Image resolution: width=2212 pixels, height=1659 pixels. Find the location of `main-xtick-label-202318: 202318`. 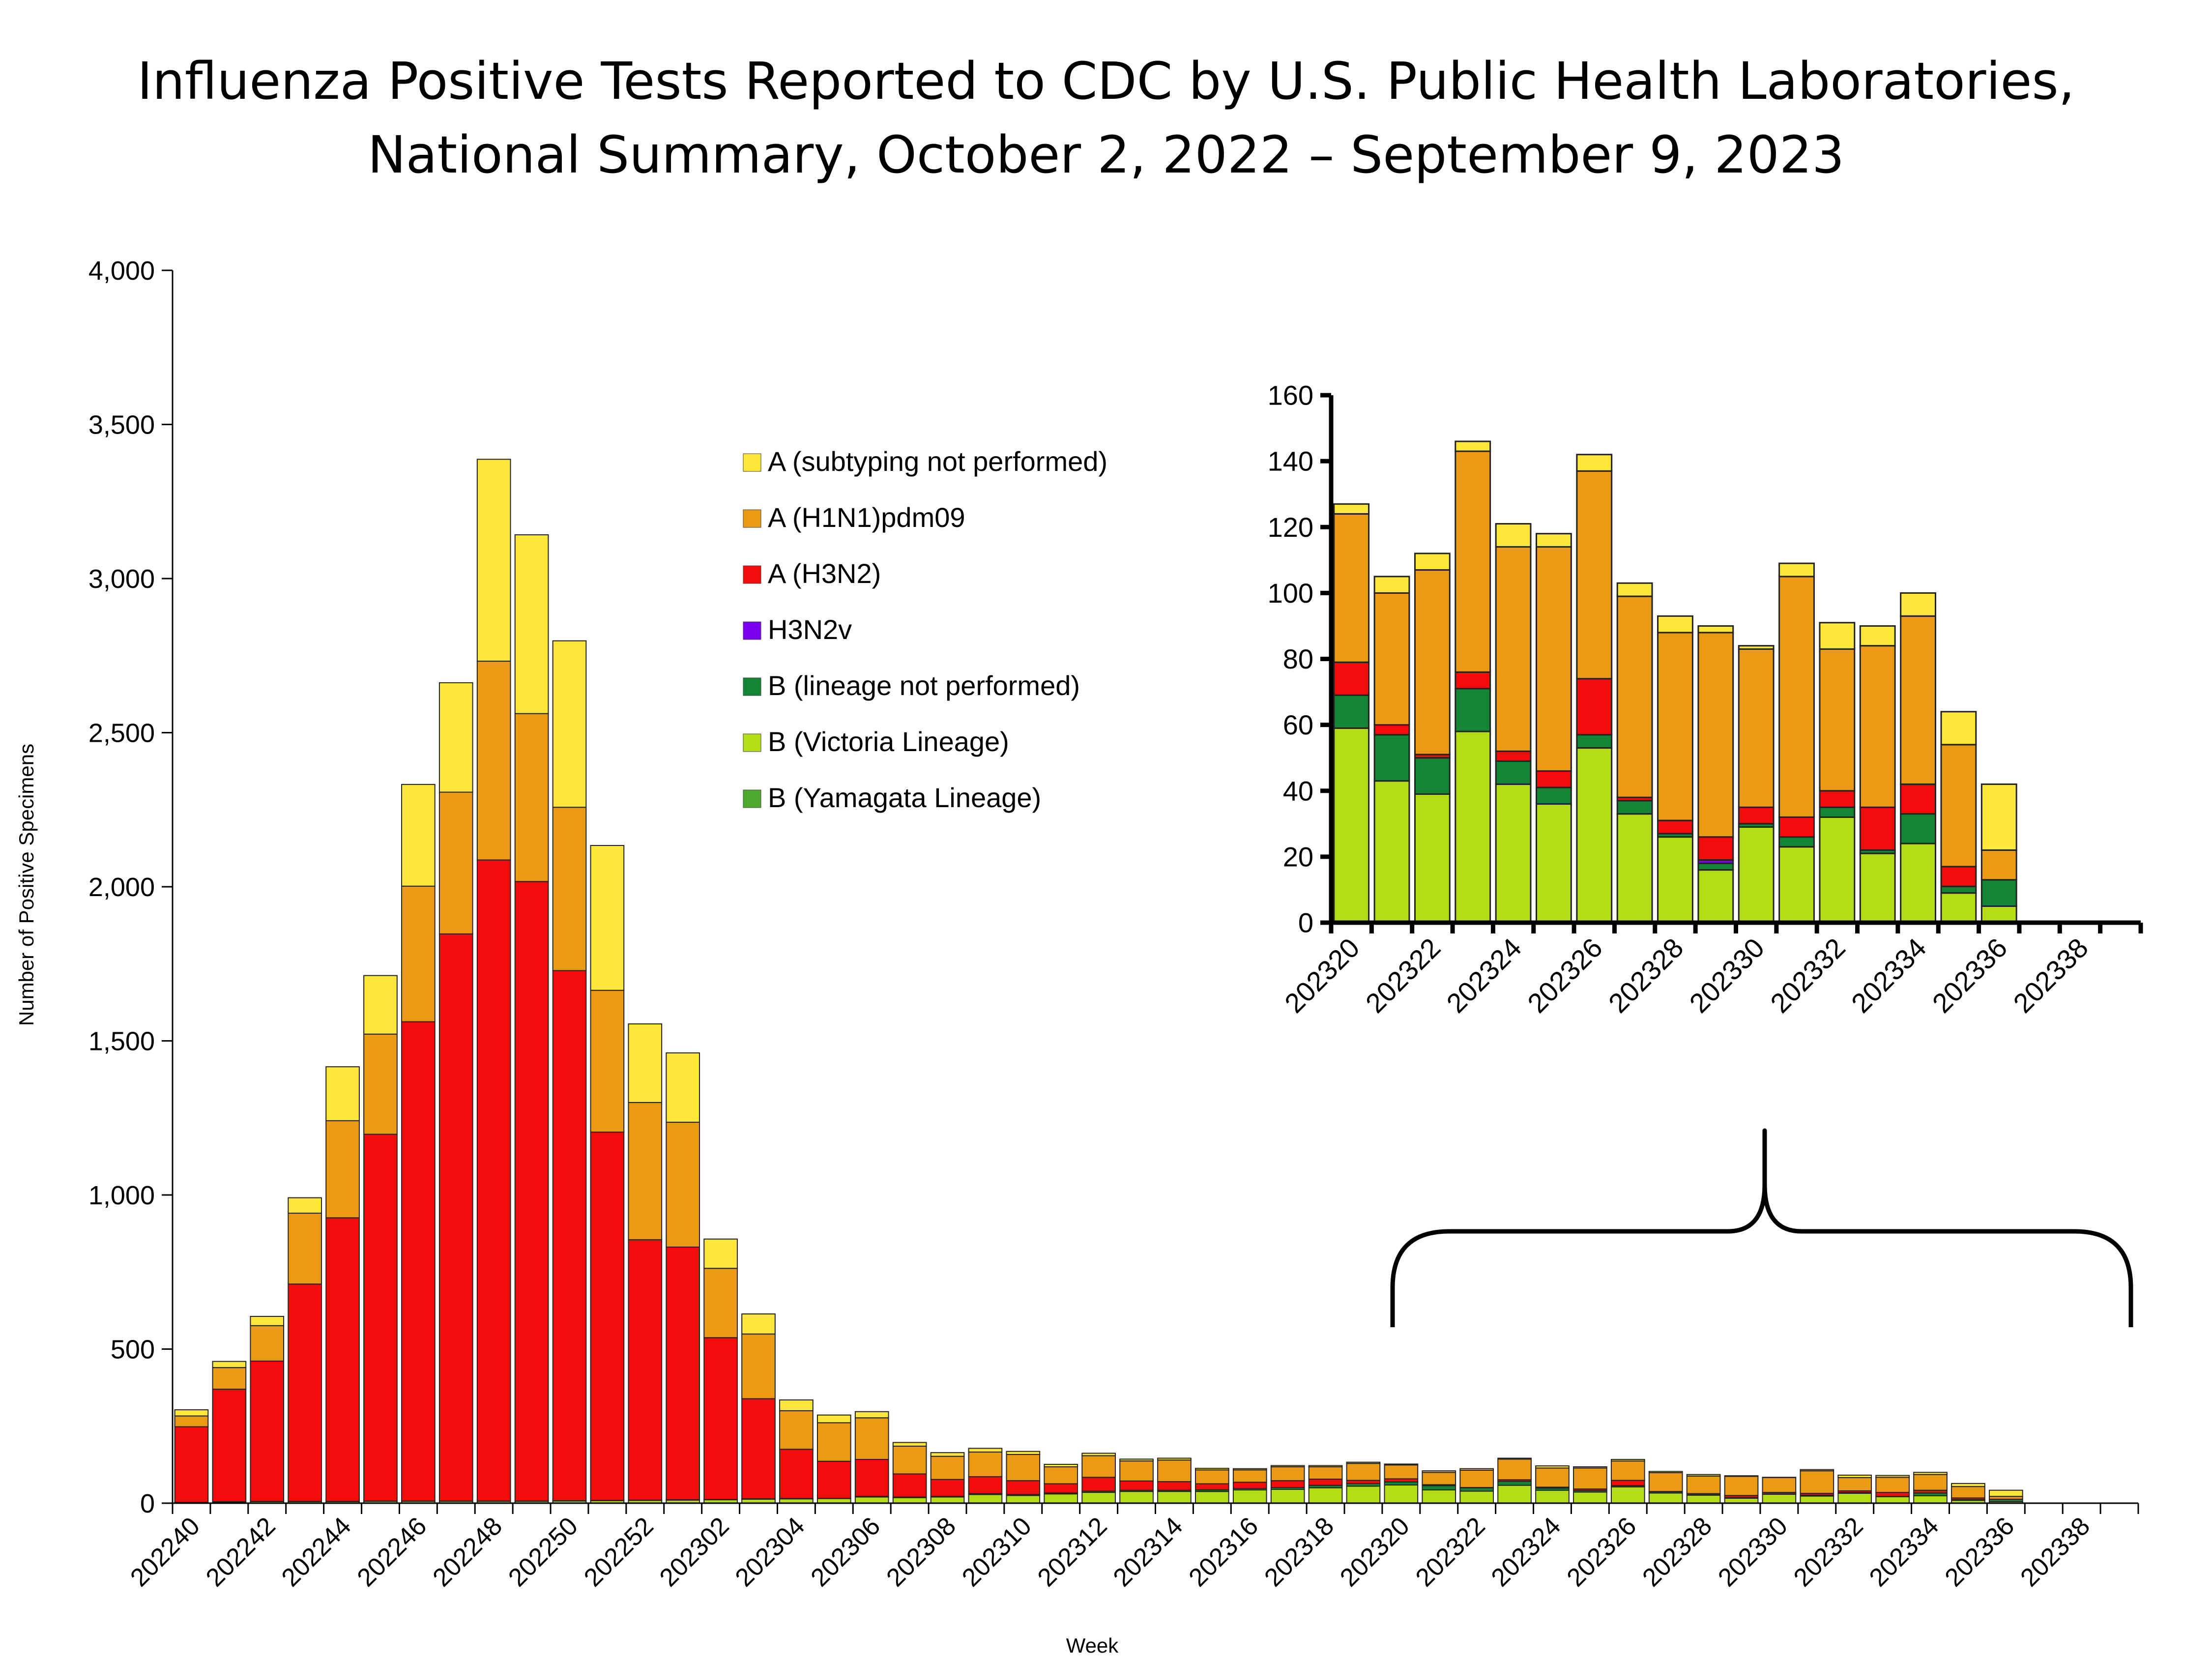

main-xtick-label-202318: 202318 is located at coordinates (1299, 1552).